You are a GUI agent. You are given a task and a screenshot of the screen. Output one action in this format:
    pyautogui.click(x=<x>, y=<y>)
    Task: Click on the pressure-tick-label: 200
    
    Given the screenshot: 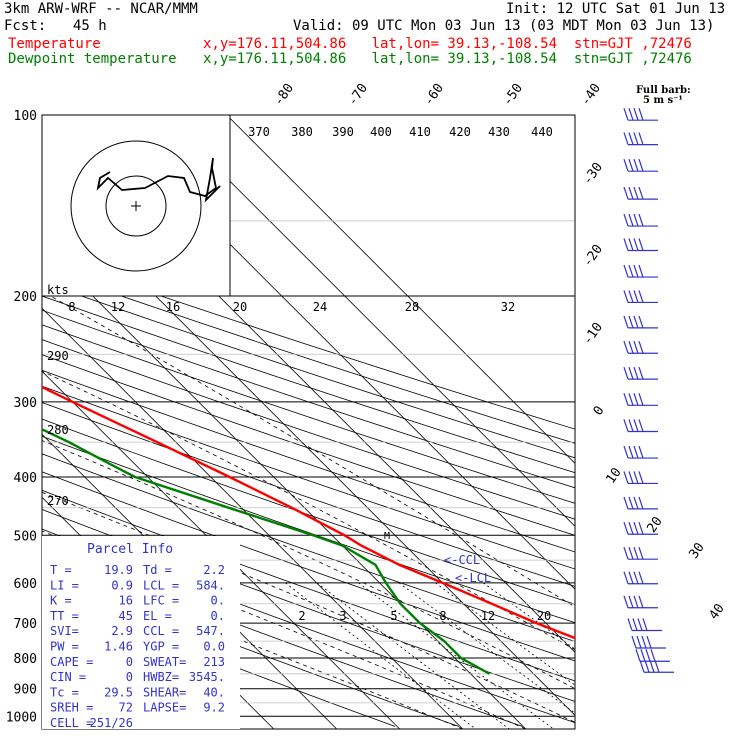 What is the action you would take?
    pyautogui.click(x=25, y=297)
    